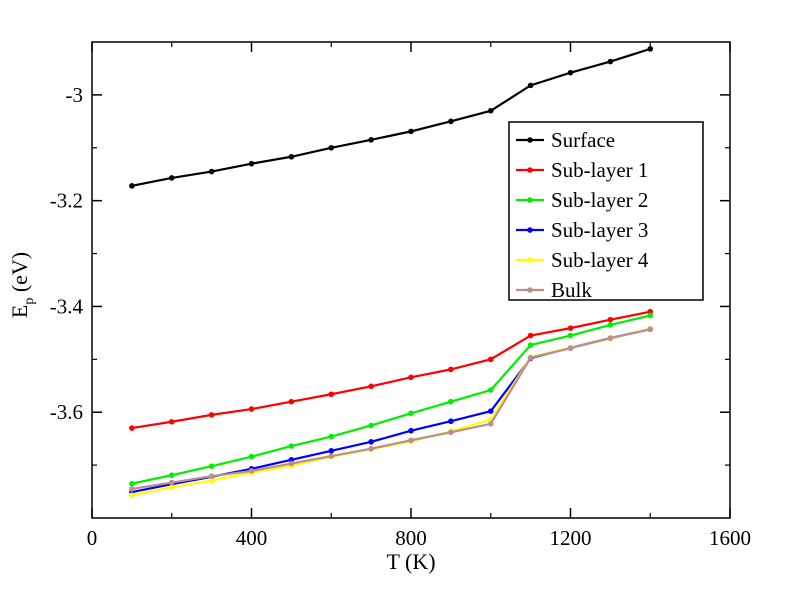  I want to click on x-axis-label: T (K), so click(410, 561).